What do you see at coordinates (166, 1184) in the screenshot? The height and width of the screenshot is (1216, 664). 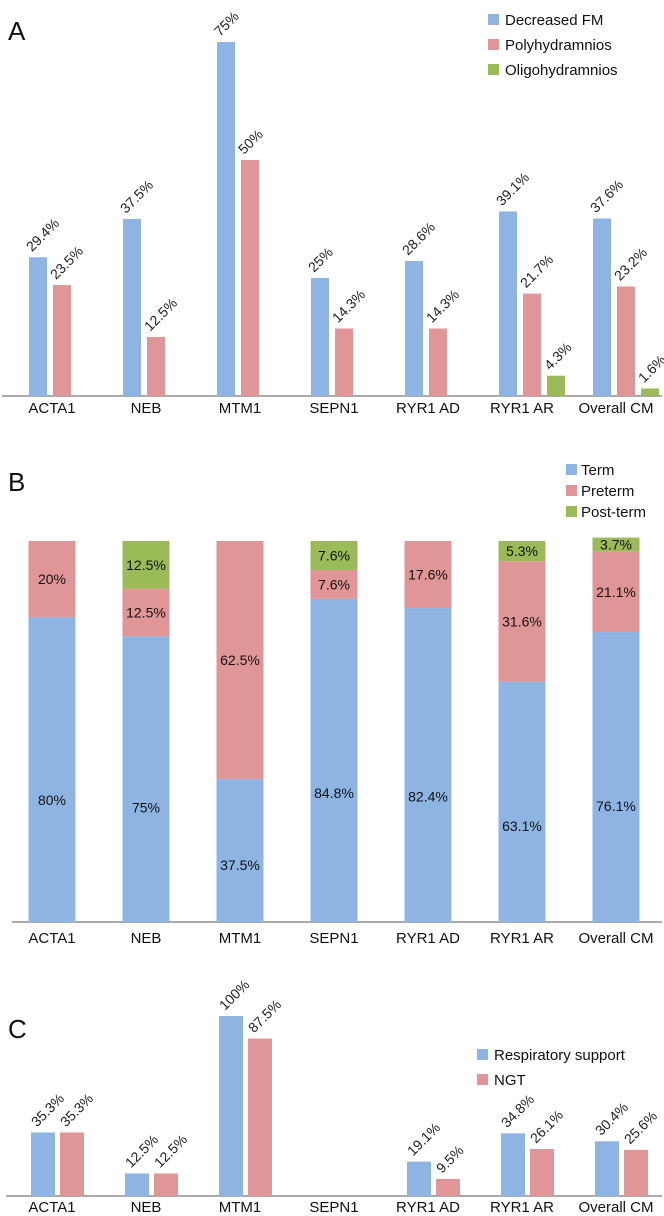 I see `panel-c-bar-ngt-neb` at bounding box center [166, 1184].